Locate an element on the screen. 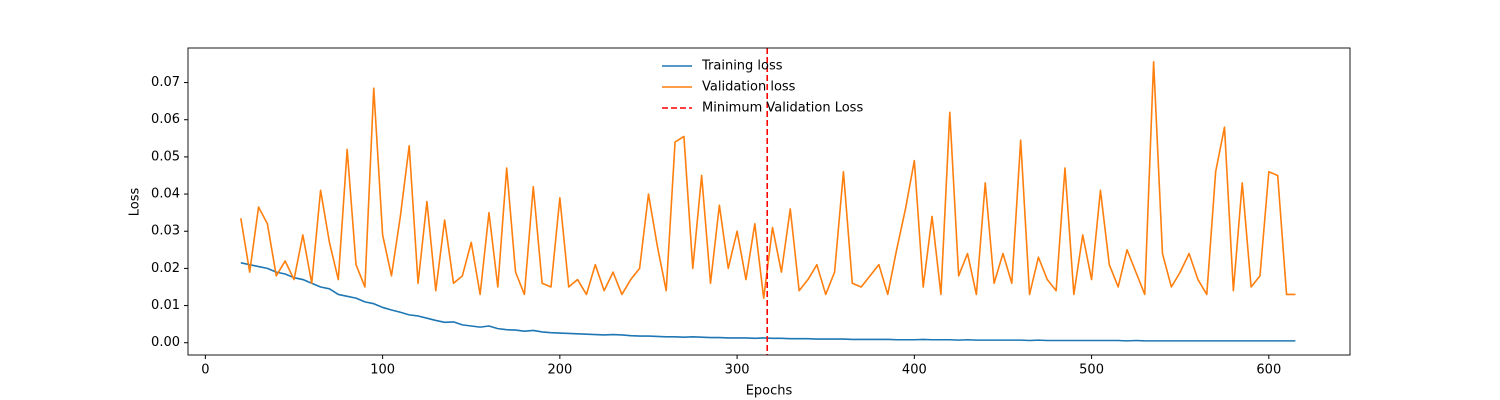  line-series is located at coordinates (768, 302).